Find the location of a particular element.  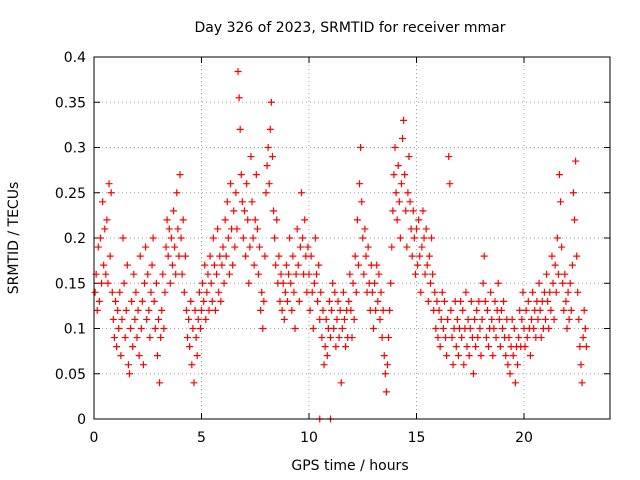

y-tick-label: 0.3 is located at coordinates (75, 149).